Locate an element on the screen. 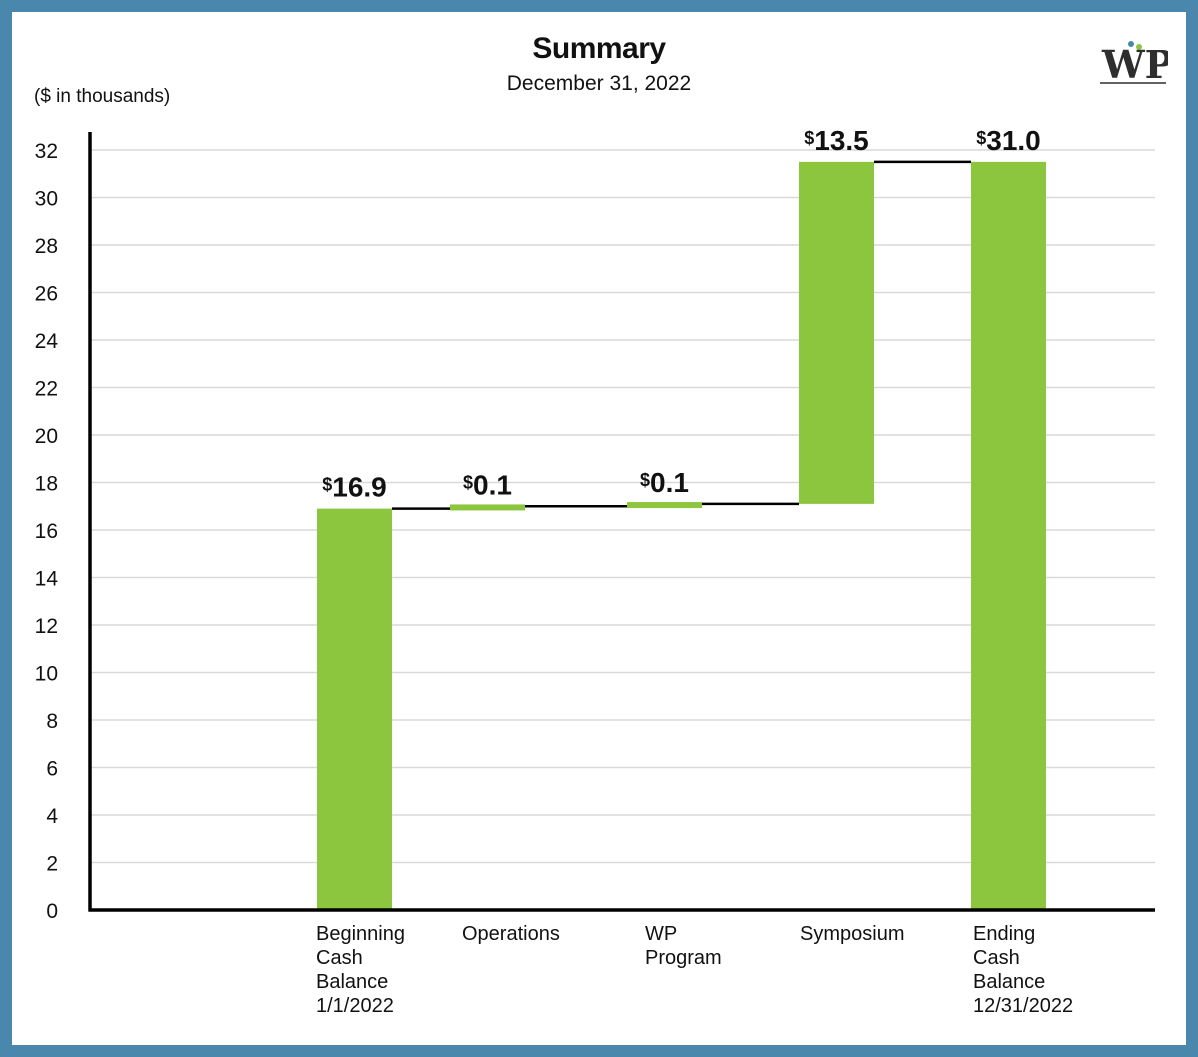 The height and width of the screenshot is (1057, 1198). y-tick-label: 20 is located at coordinates (46, 436).